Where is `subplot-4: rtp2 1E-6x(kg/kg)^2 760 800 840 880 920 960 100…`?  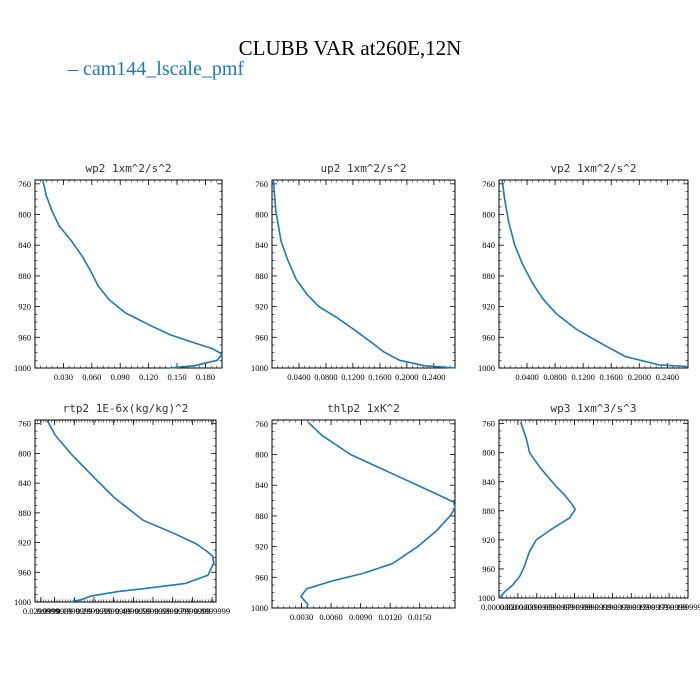
subplot-4: rtp2 1E-6x(kg/kg)^2 760 800 840 880 920 960 100… is located at coordinates (122, 509).